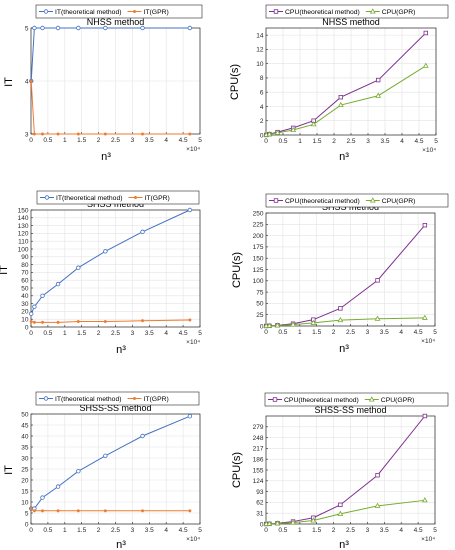 Image resolution: width=455 pixels, height=550 pixels. I want to click on chart-title: NHSS method, so click(351, 22).